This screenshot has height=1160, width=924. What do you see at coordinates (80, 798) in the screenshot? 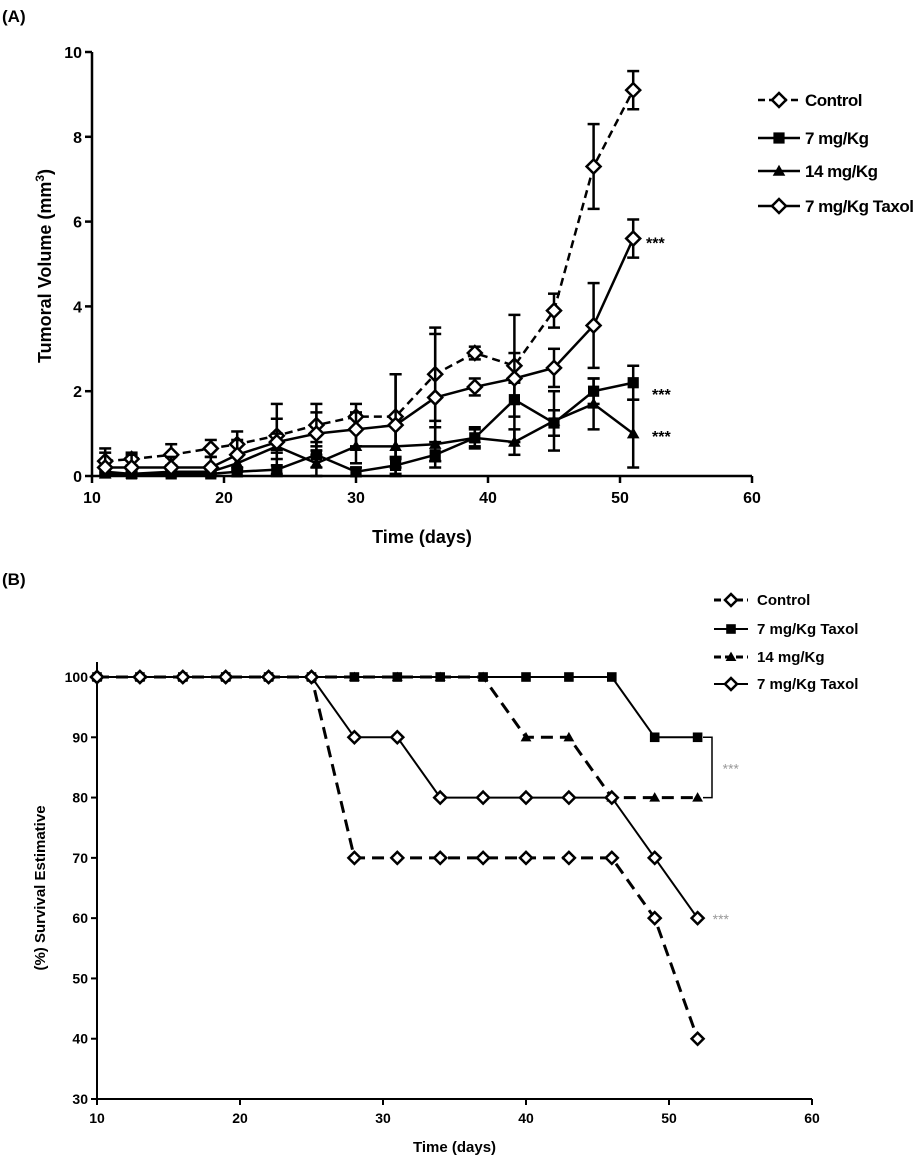
I see `y-tick-label: 80` at bounding box center [80, 798].